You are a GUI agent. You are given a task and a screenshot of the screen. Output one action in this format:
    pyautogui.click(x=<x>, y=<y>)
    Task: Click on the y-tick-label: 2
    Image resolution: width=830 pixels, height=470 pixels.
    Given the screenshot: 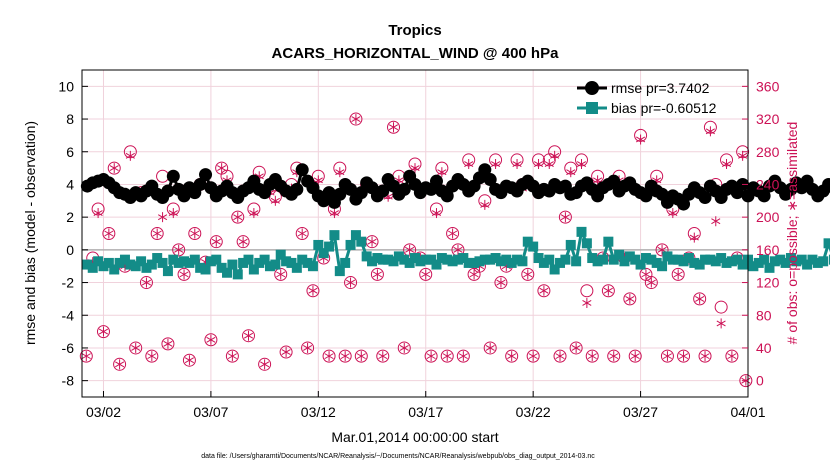 What is the action you would take?
    pyautogui.click(x=70, y=217)
    